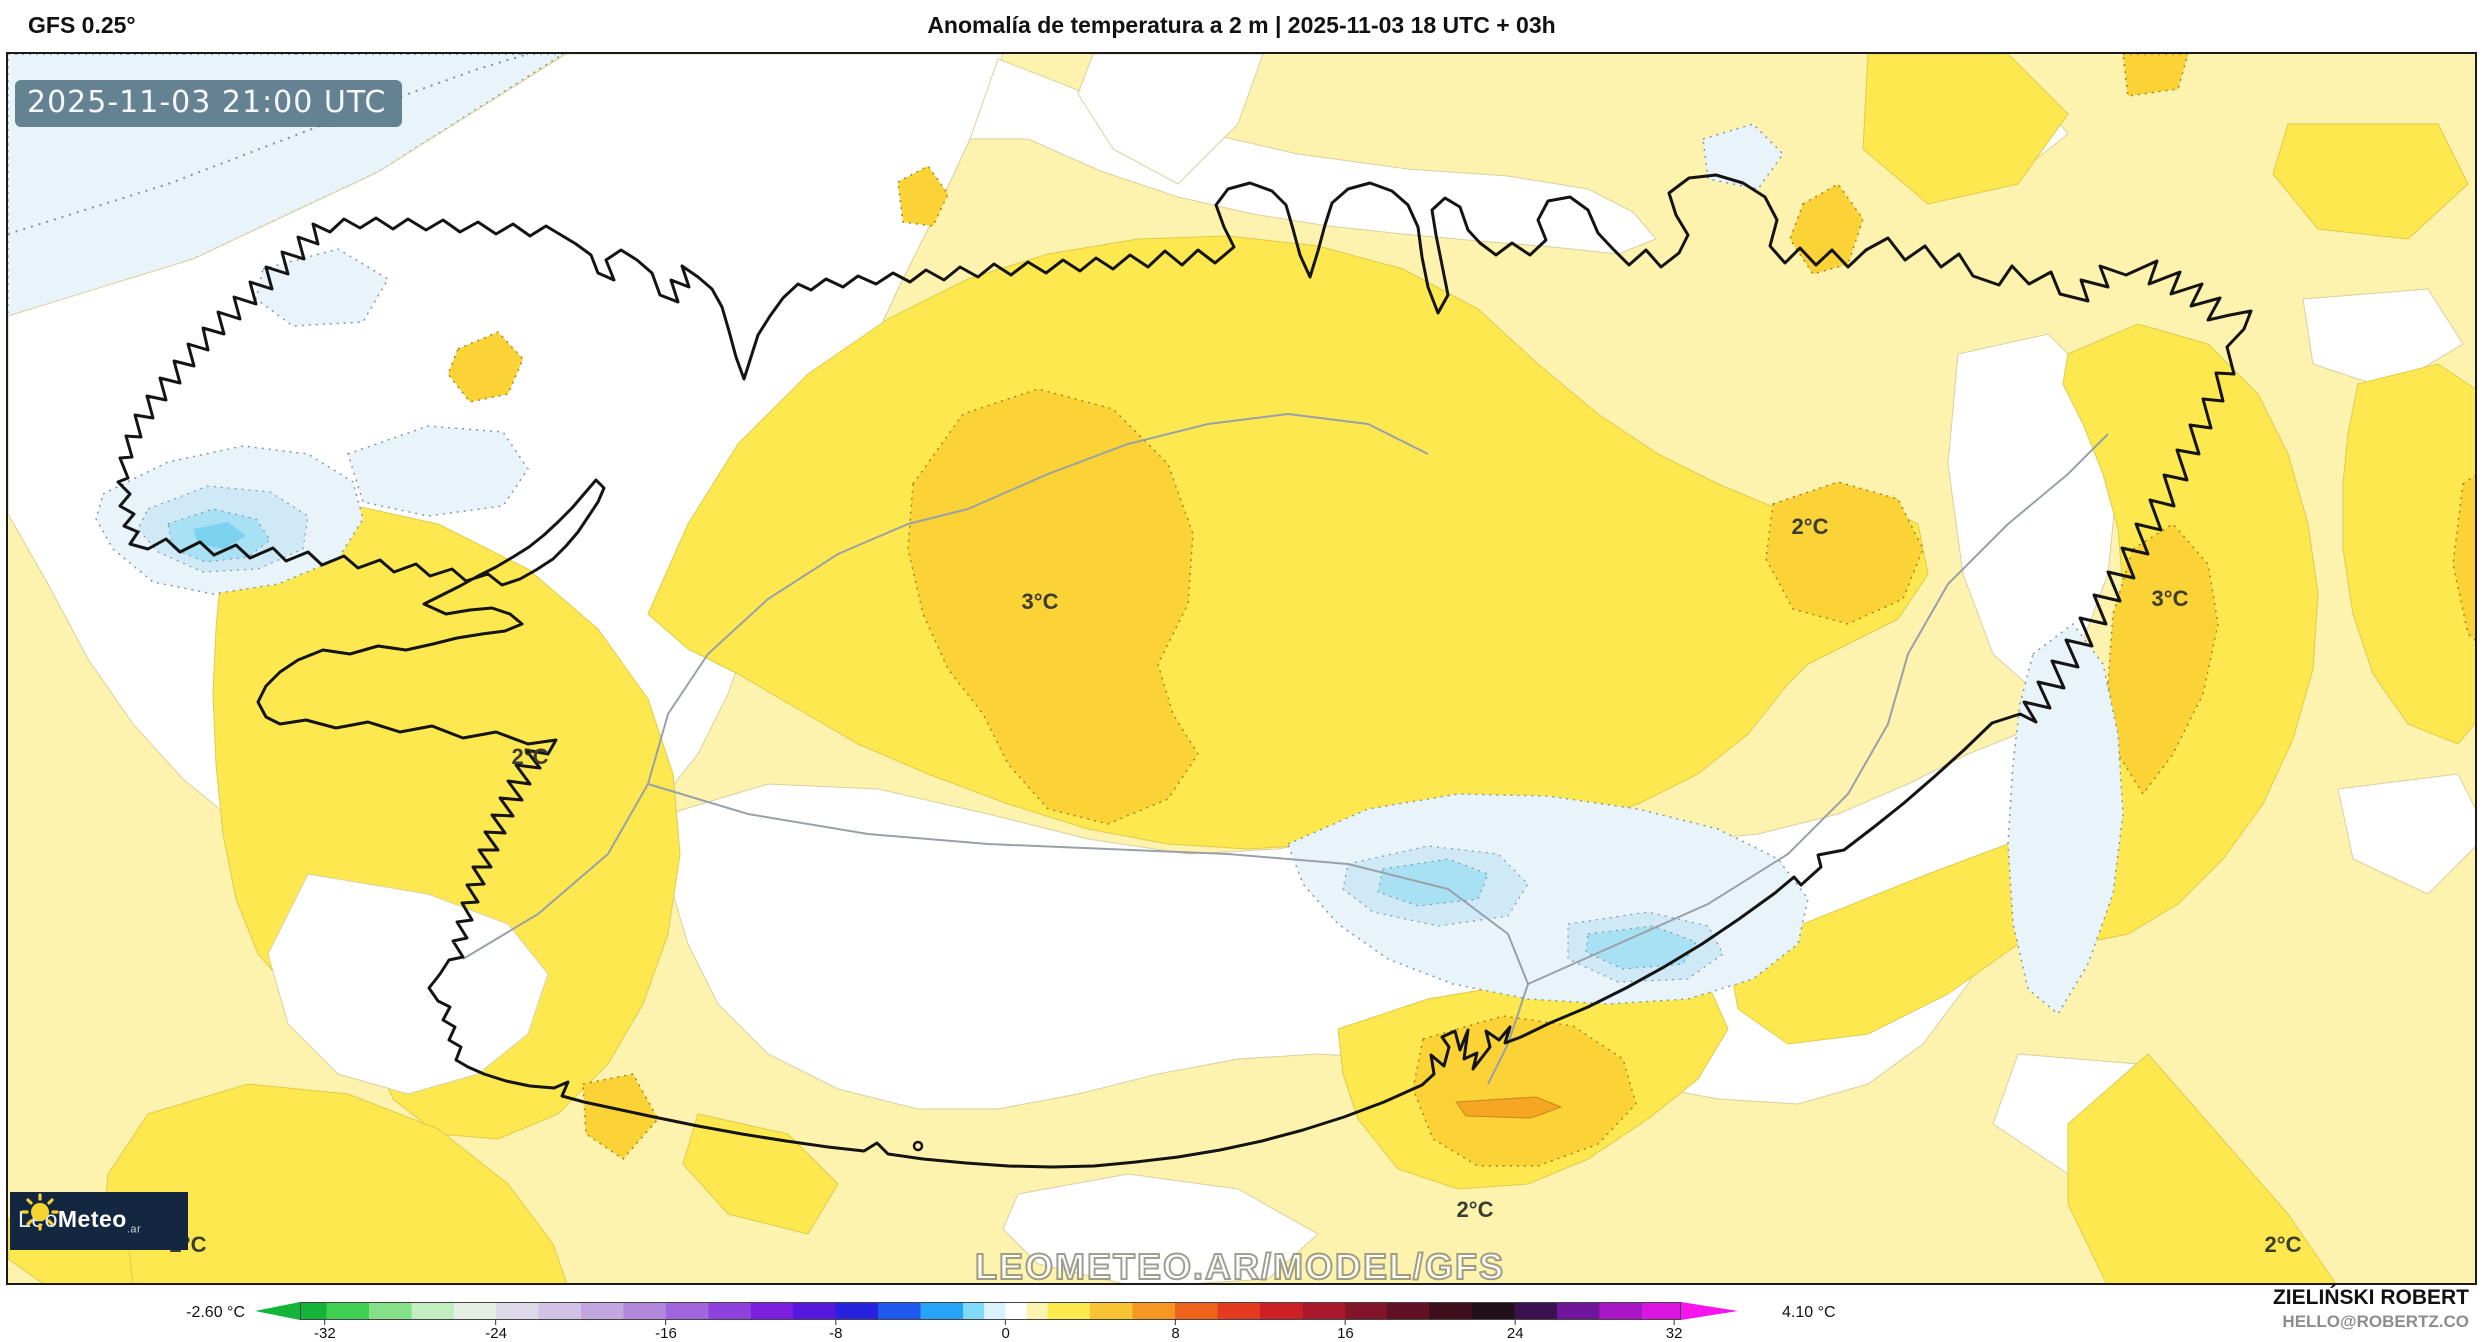  Describe the element at coordinates (1515, 1331) in the screenshot. I see `colorbar-tick: 24` at that location.